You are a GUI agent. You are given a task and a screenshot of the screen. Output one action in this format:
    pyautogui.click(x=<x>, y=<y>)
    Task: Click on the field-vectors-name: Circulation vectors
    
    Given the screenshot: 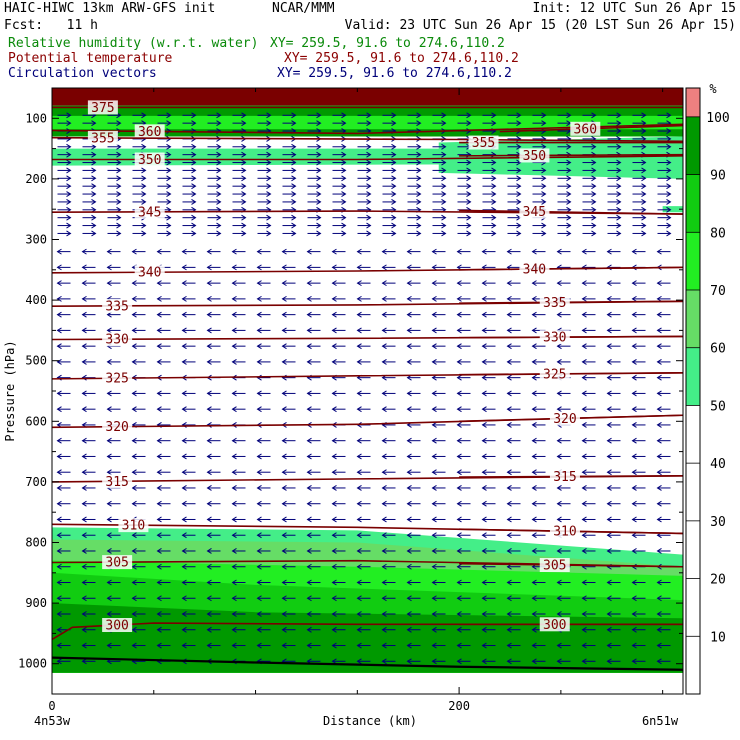 What is the action you would take?
    pyautogui.click(x=82, y=73)
    